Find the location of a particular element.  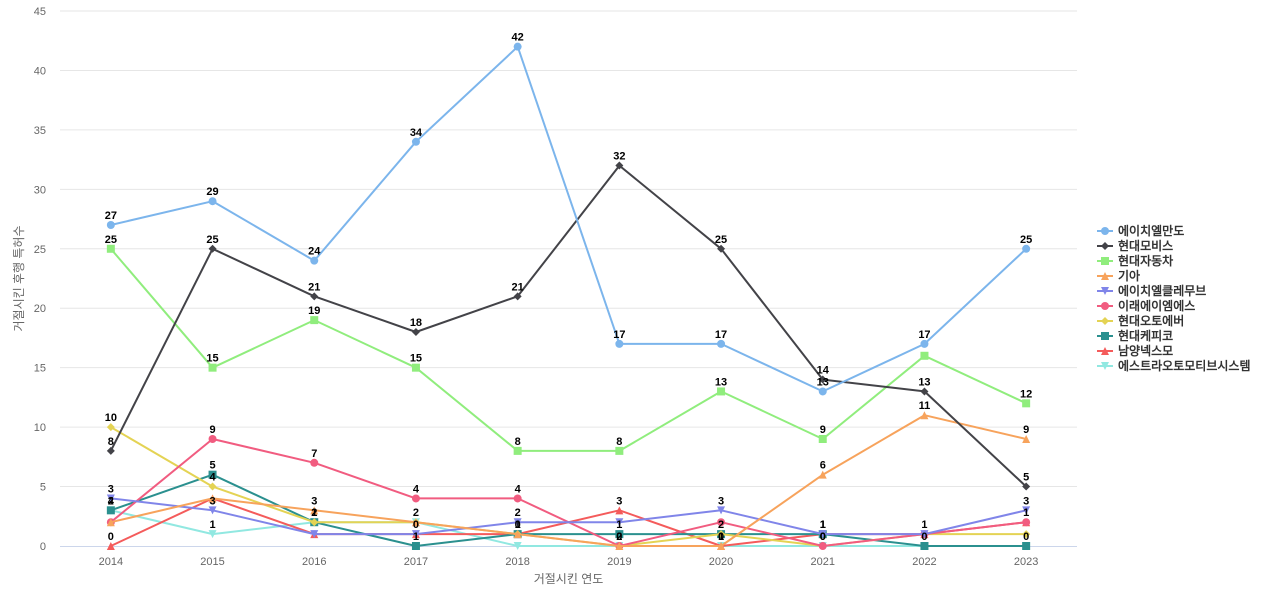

data-label: 34 is located at coordinates (416, 133).